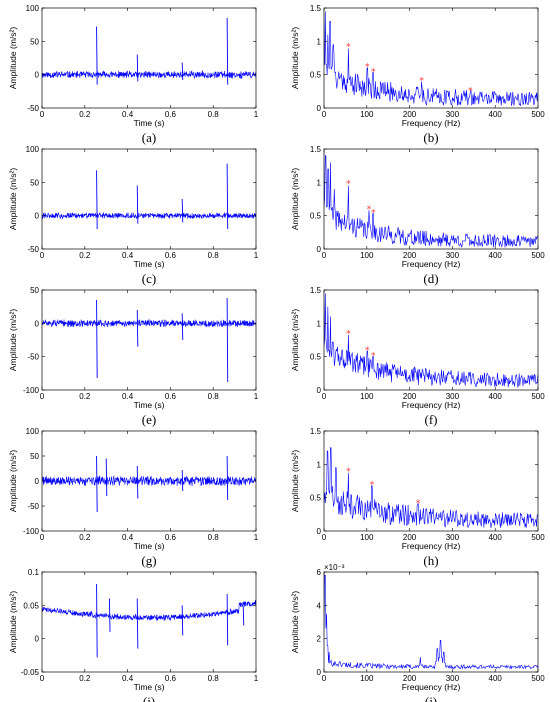  Describe the element at coordinates (431, 419) in the screenshot. I see `panel-caption: (f)` at that location.